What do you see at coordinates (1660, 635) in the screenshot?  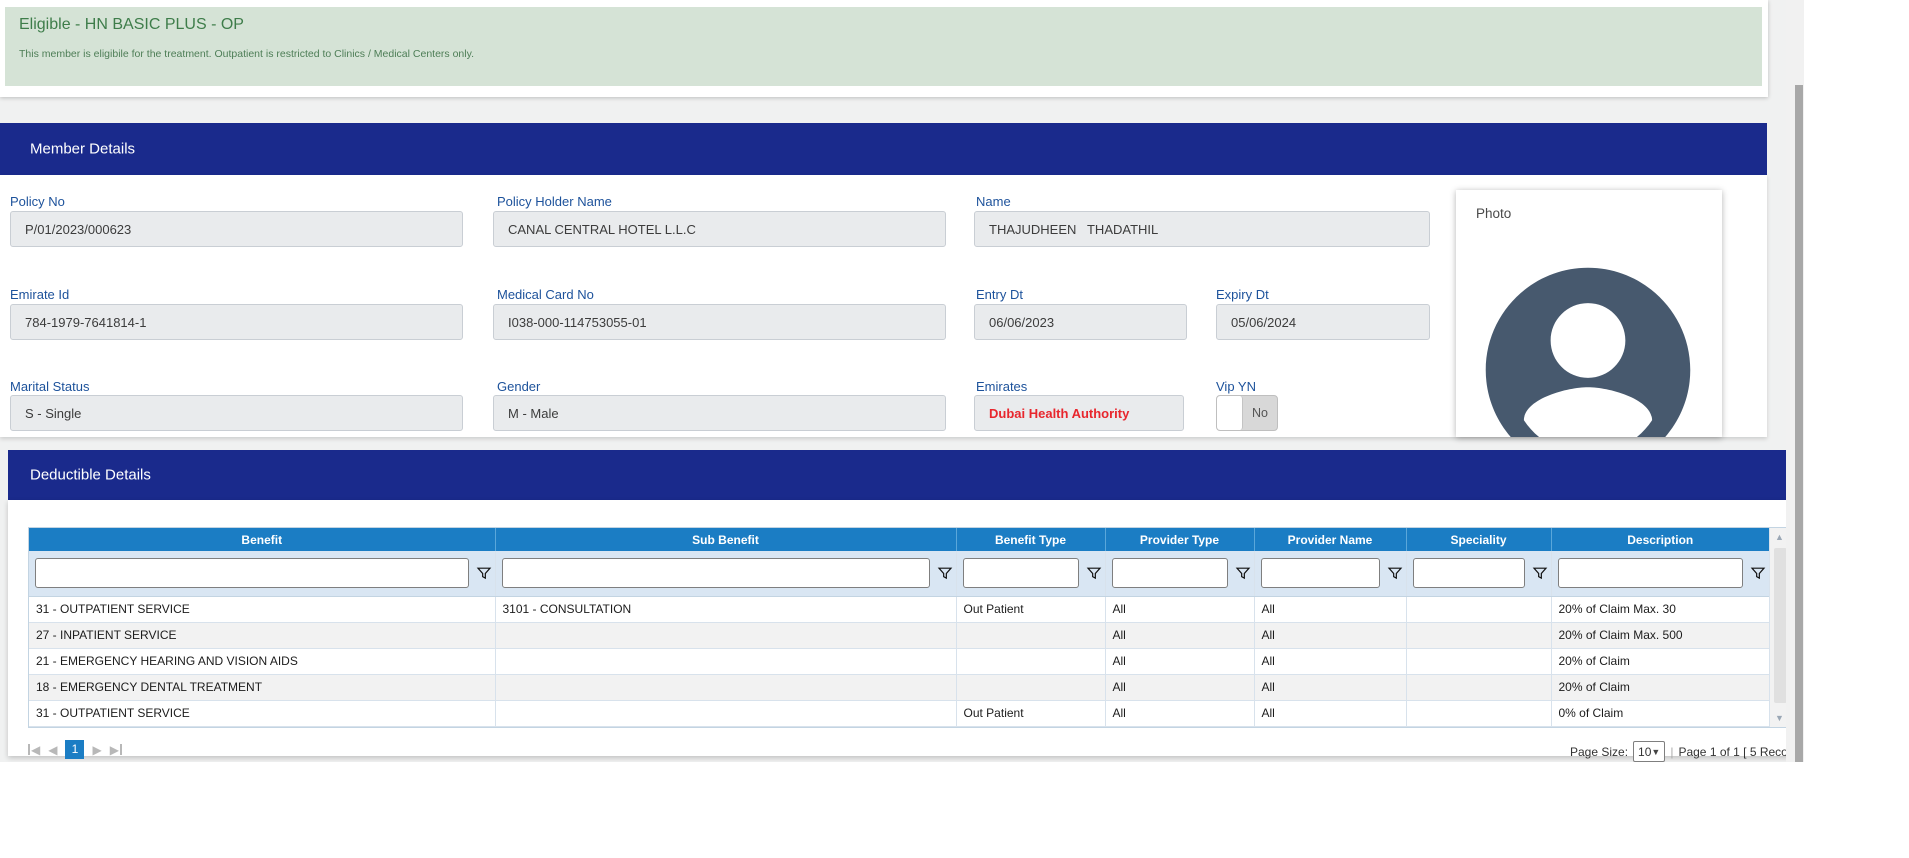 I see `cell-description: 20% of Claim Max. 500` at bounding box center [1660, 635].